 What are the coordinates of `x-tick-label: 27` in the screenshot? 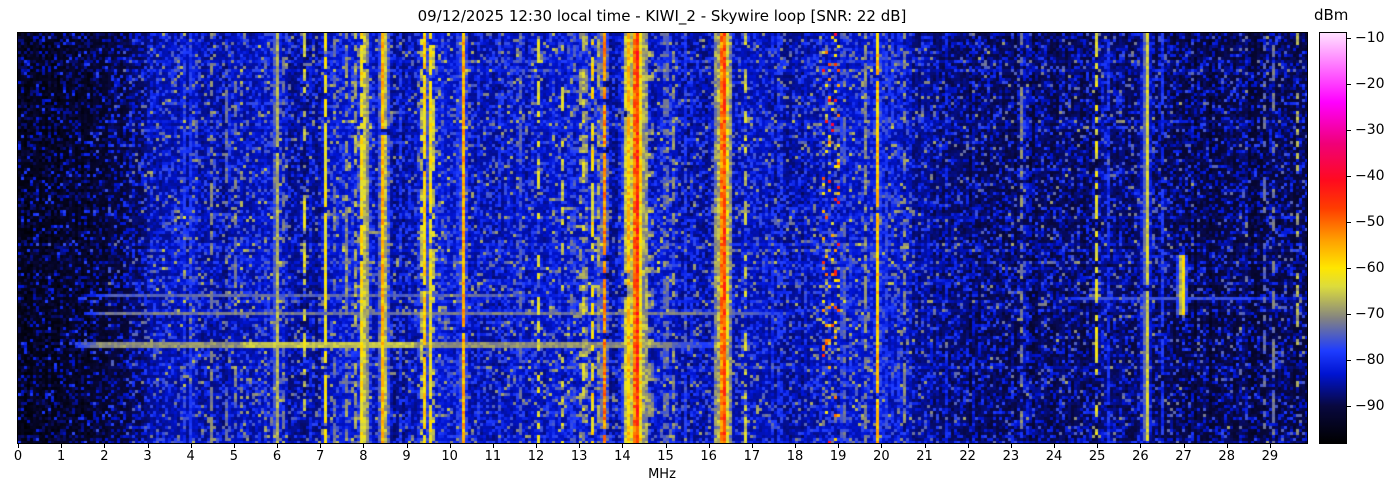 It's located at (1183, 456).